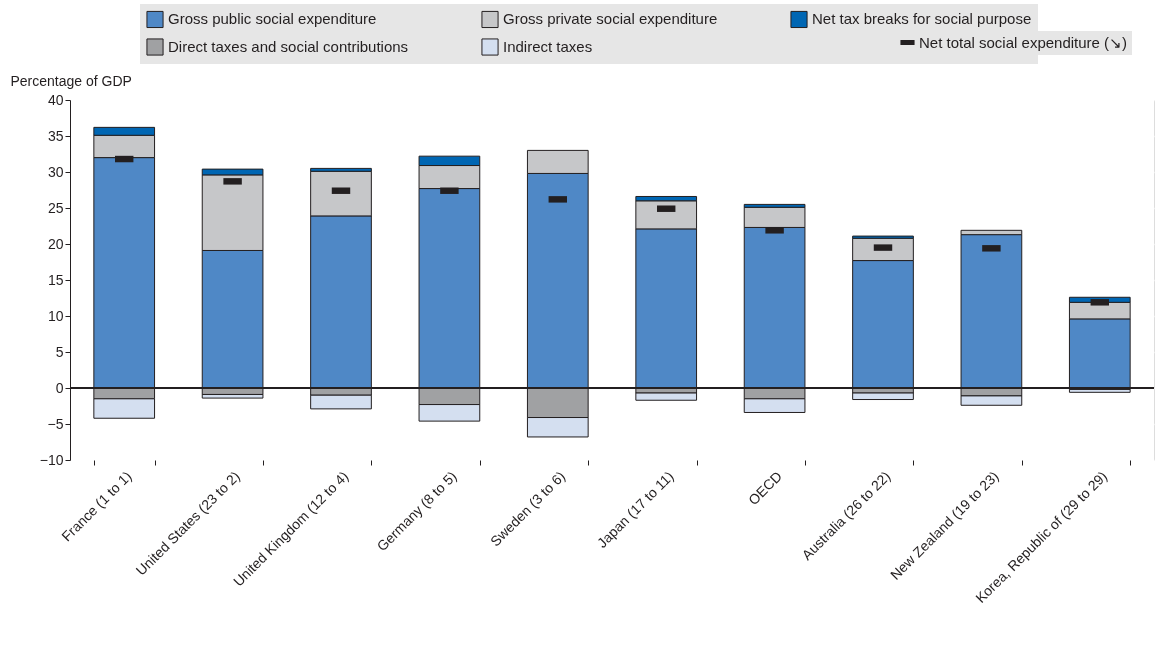 The width and height of the screenshot is (1164, 664). Describe the element at coordinates (55, 279) in the screenshot. I see `y-tick-label: 15` at that location.